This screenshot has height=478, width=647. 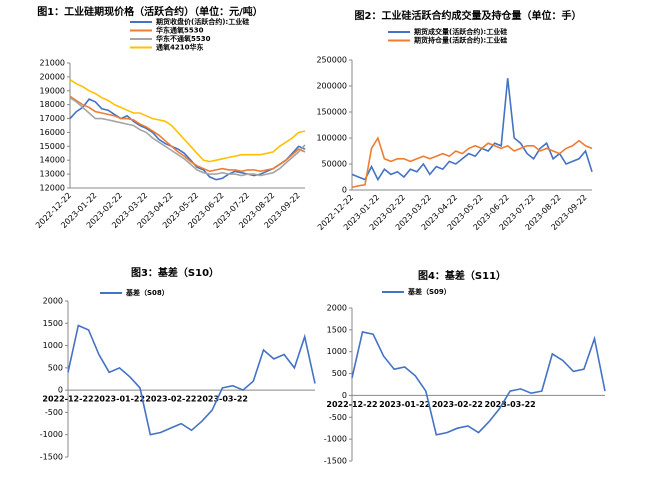 I want to click on y-tick-label: 100000, so click(x=331, y=138).